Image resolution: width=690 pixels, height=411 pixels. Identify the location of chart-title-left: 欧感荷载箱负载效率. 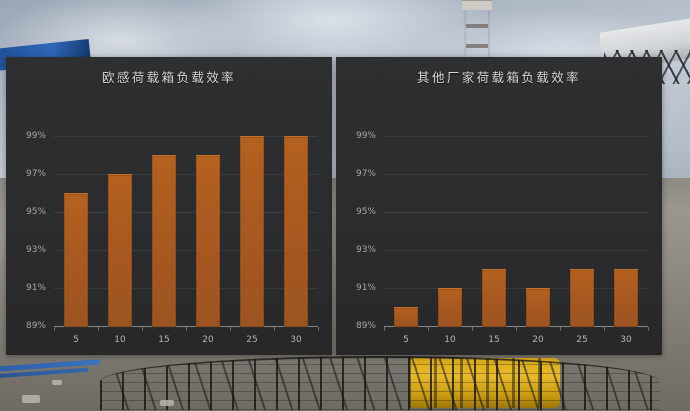
(169, 77).